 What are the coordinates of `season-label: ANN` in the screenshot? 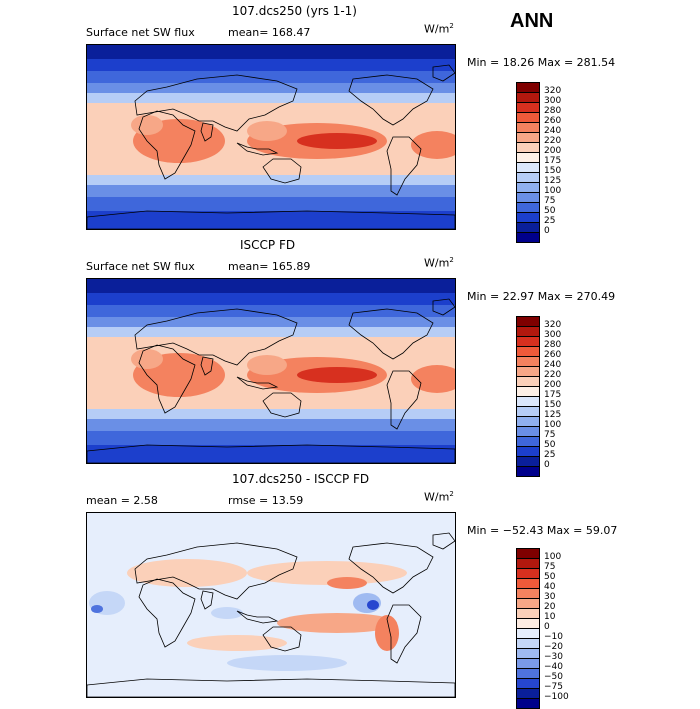 It's located at (532, 21).